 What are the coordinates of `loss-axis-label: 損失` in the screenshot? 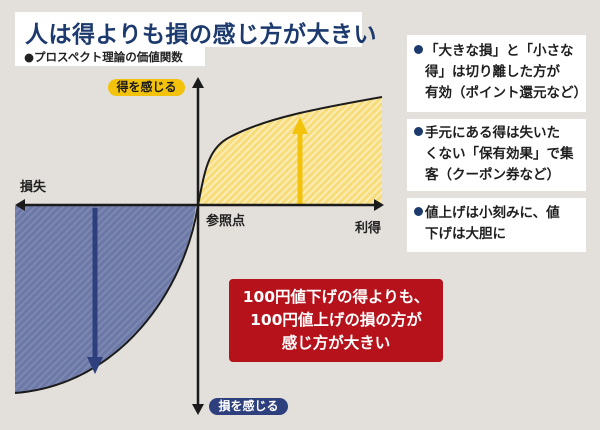 It's located at (33, 187).